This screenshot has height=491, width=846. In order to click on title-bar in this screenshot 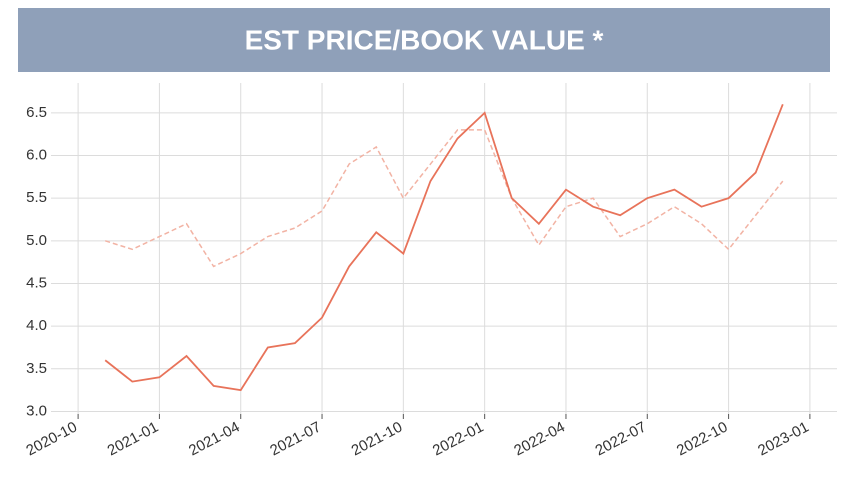, I will do `click(424, 40)`.